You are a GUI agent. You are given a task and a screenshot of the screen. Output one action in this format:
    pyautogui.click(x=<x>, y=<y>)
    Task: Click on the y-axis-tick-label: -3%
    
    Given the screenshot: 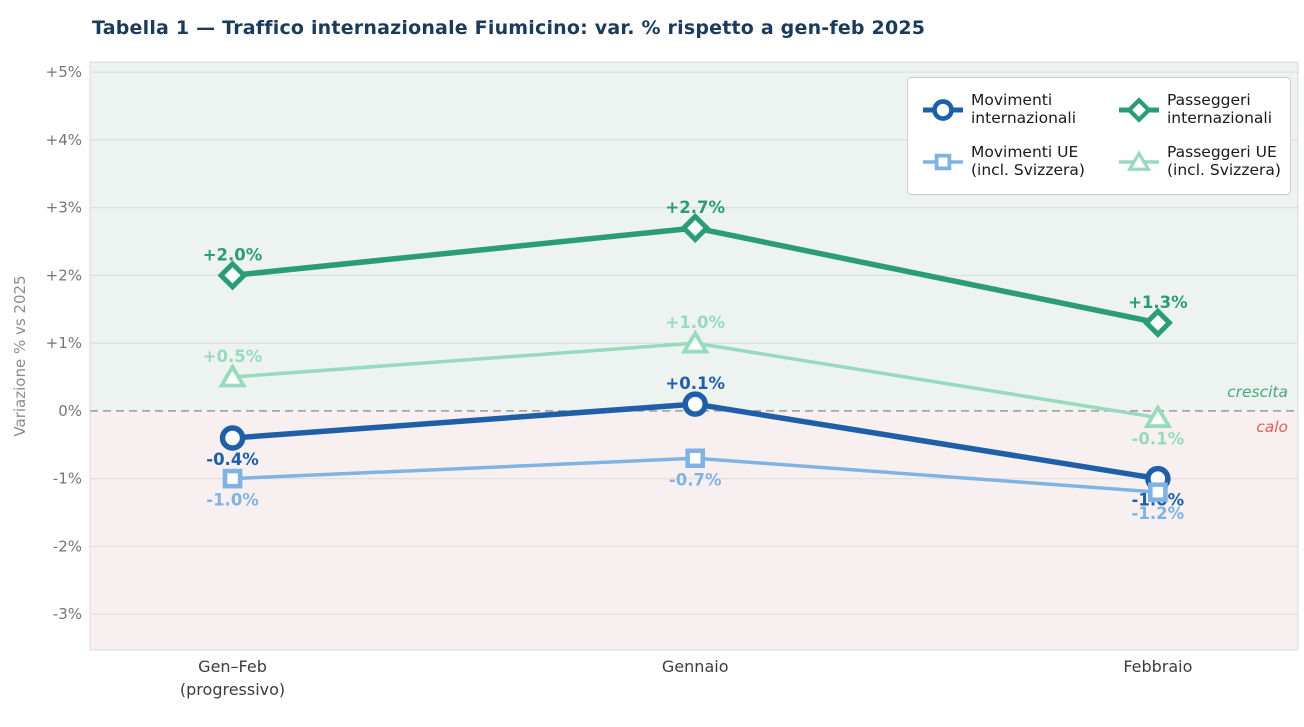 What is the action you would take?
    pyautogui.click(x=67, y=614)
    